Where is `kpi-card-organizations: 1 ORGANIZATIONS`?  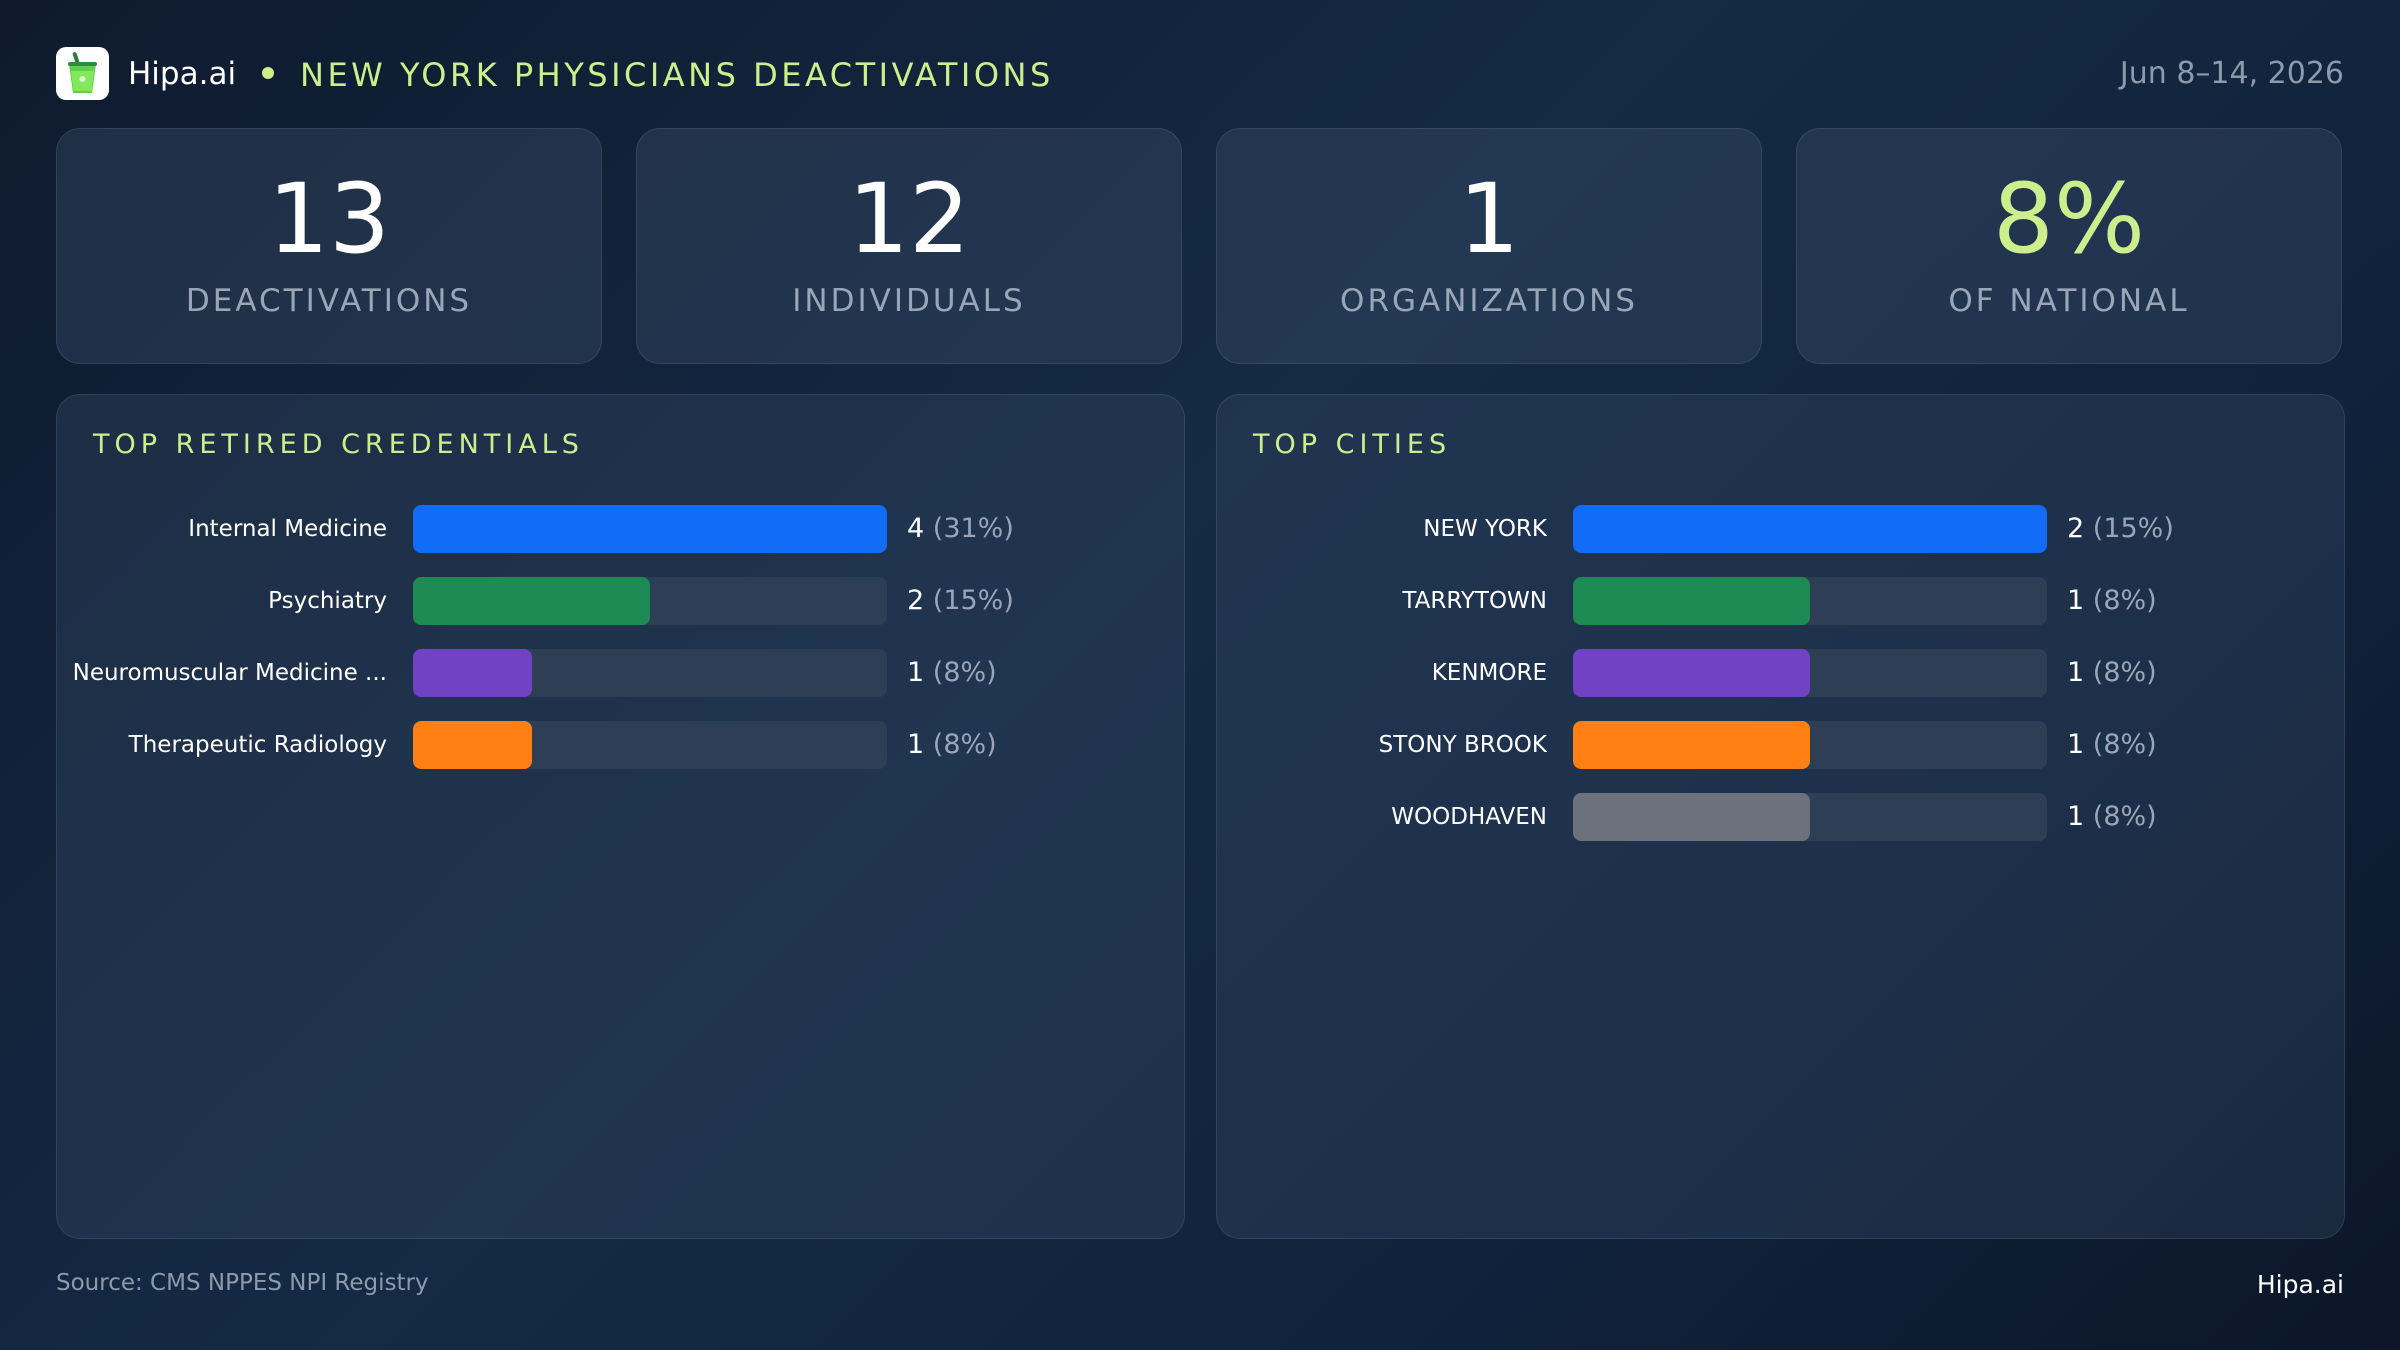 kpi-card-organizations: 1 ORGANIZATIONS is located at coordinates (1489, 246).